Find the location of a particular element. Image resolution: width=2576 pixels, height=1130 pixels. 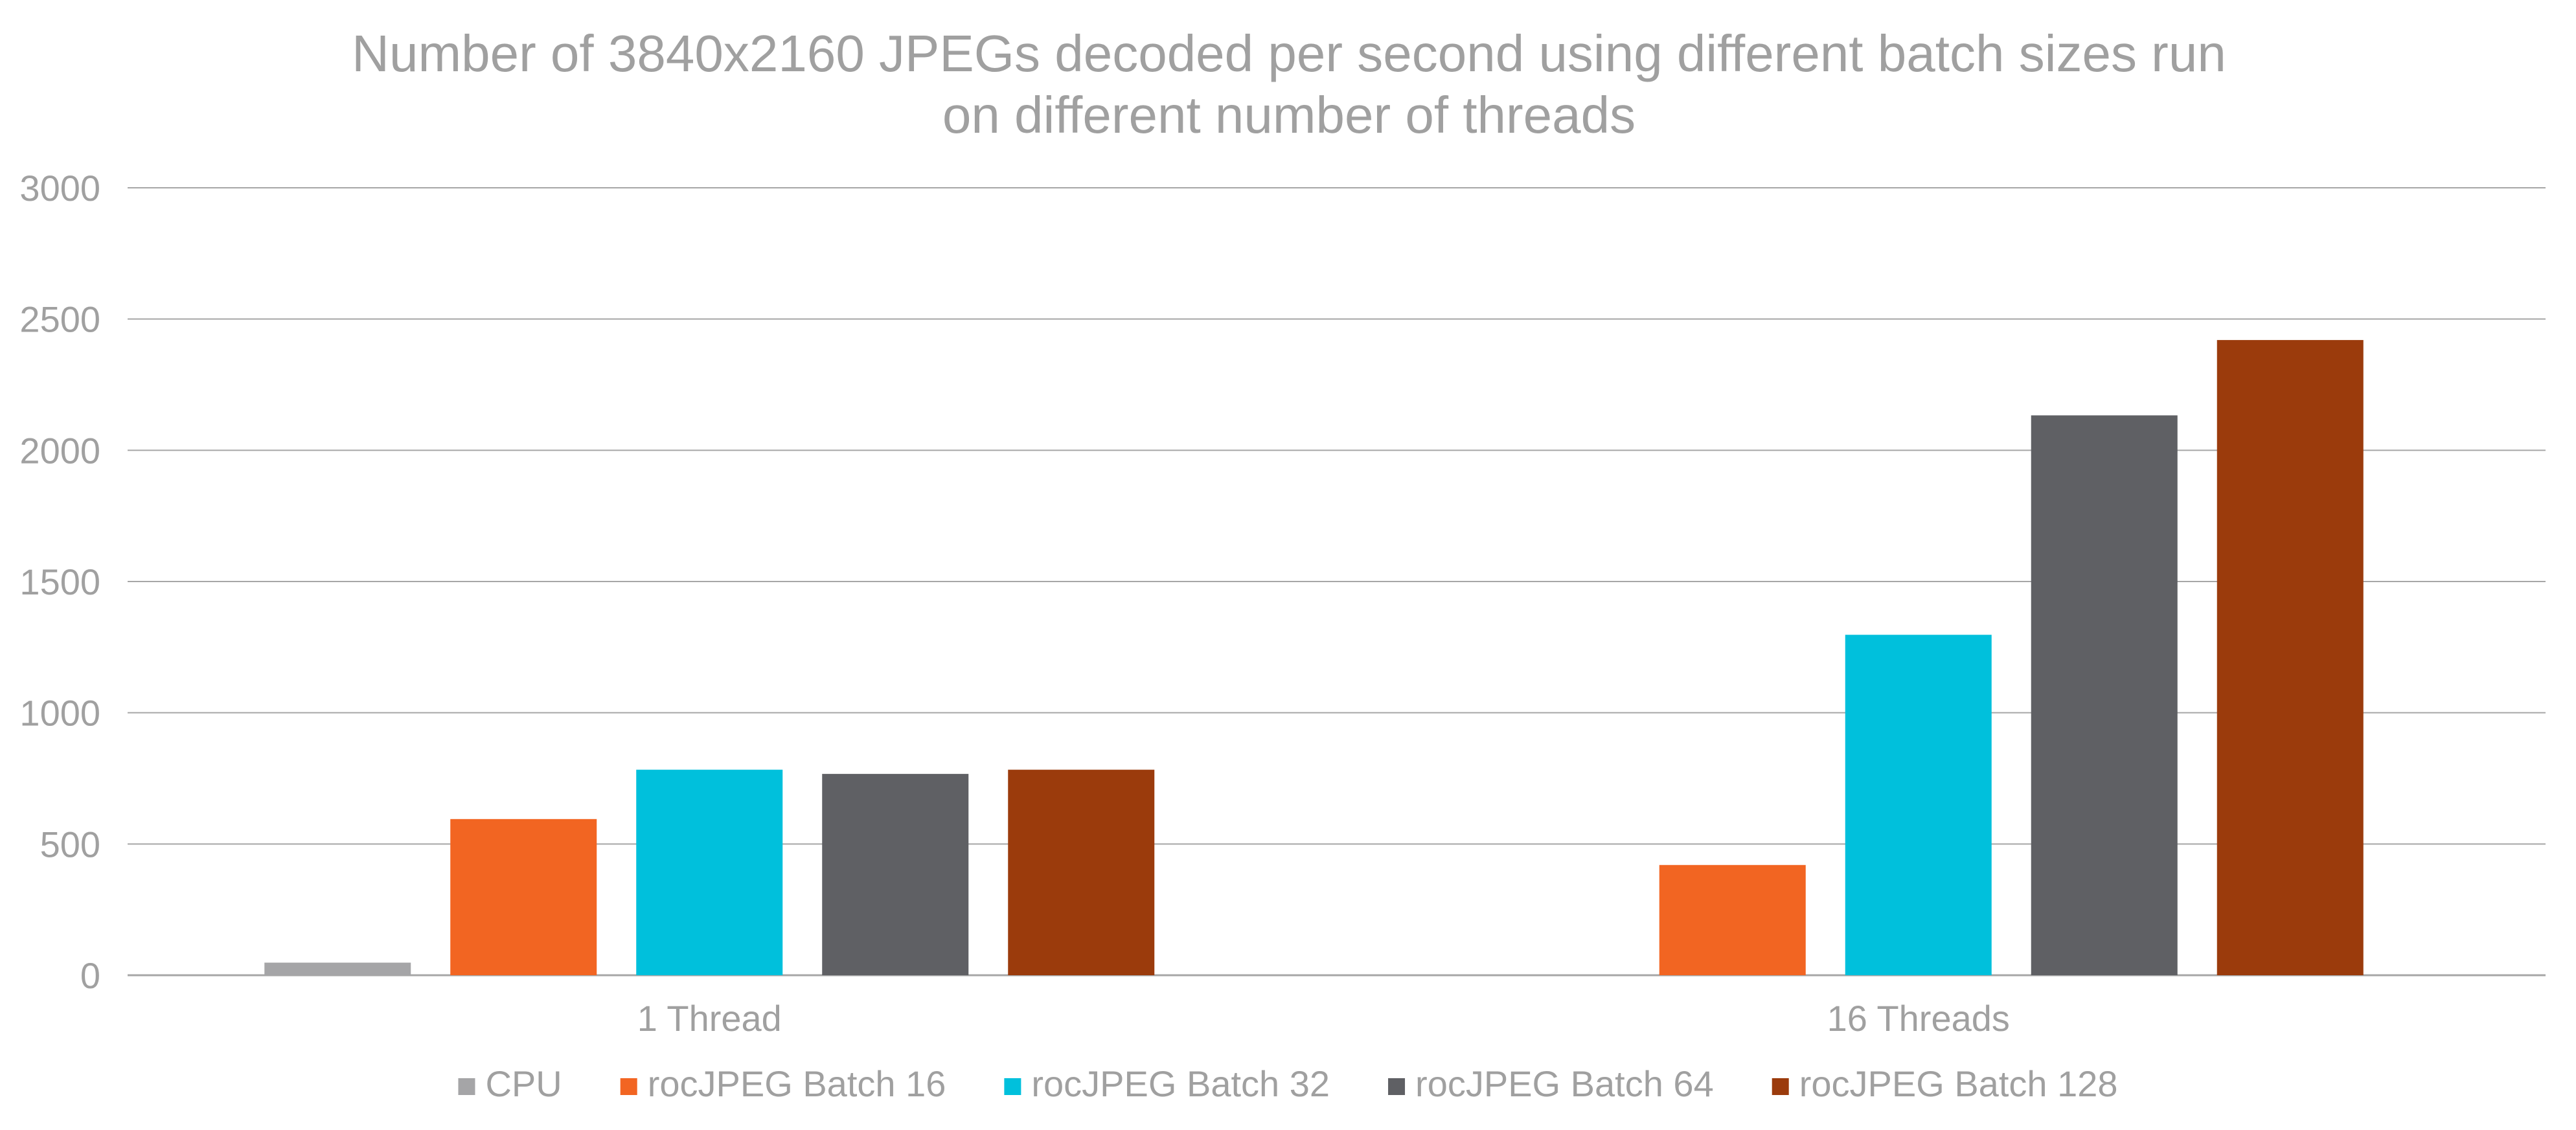

x-tick-label: 16 Threads is located at coordinates (1919, 1019).